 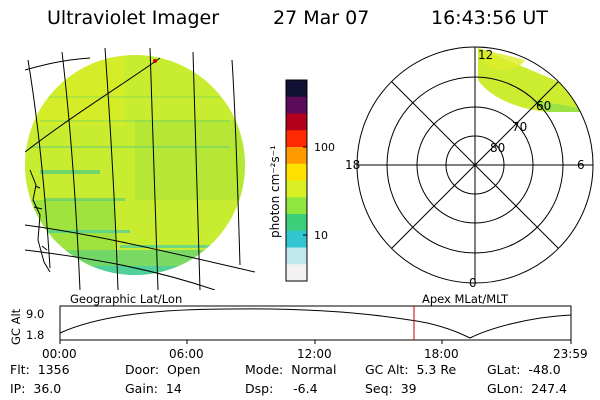 What do you see at coordinates (275, 191) in the screenshot?
I see `colorbar-unit-label: photon cm⁻²s⁻¹` at bounding box center [275, 191].